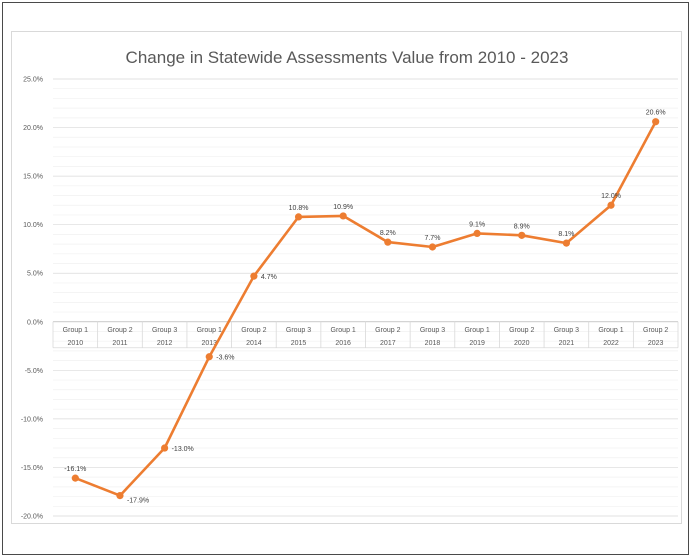 The height and width of the screenshot is (557, 692). Describe the element at coordinates (343, 343) in the screenshot. I see `x-year-label: 2016` at that location.